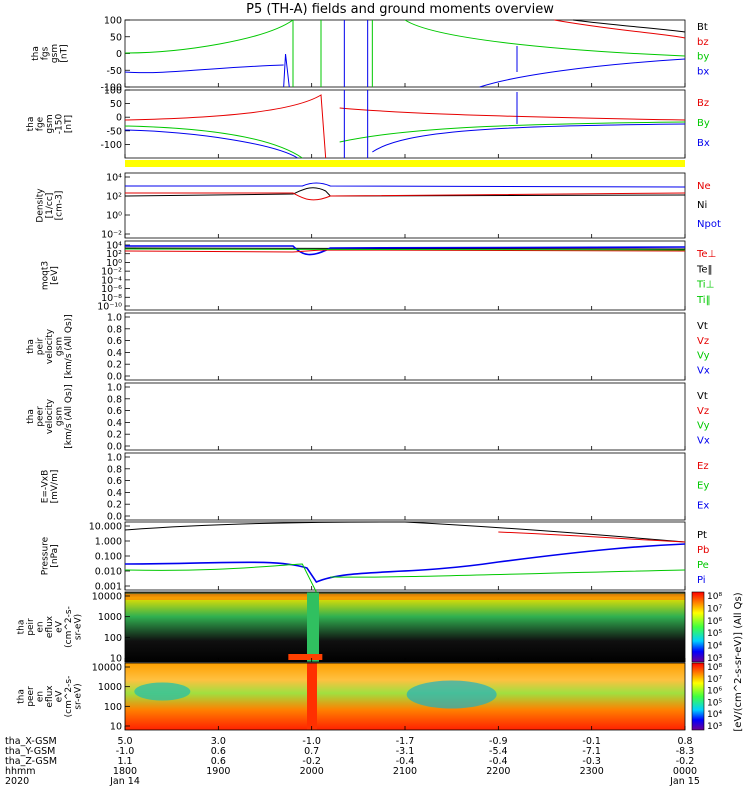  What do you see at coordinates (124, 741) in the screenshot?
I see `x-axis-value: 5.0` at bounding box center [124, 741].